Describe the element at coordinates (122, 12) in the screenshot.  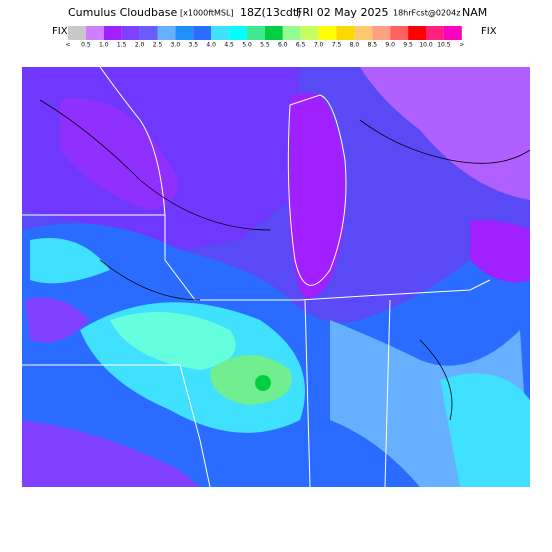
I see `title-product: Cumulus Cloudbase` at that location.